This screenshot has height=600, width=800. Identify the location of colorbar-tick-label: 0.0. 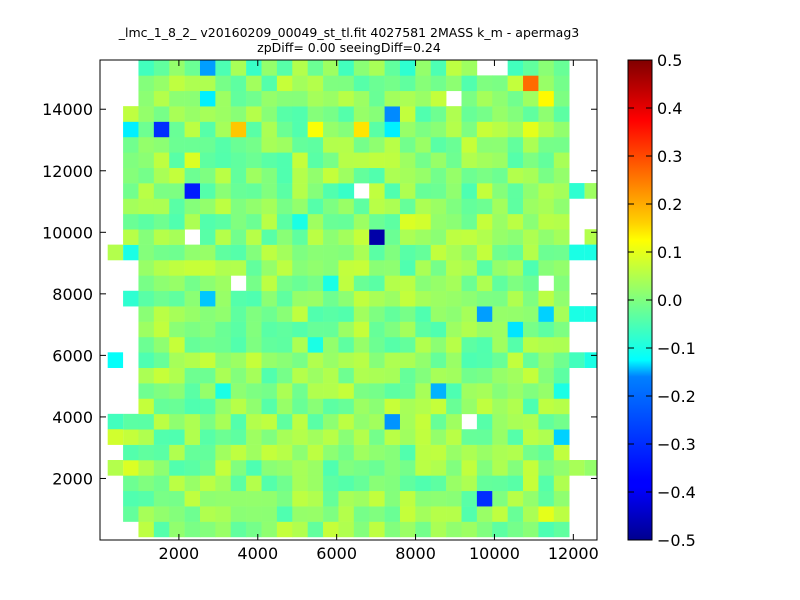
(669, 300).